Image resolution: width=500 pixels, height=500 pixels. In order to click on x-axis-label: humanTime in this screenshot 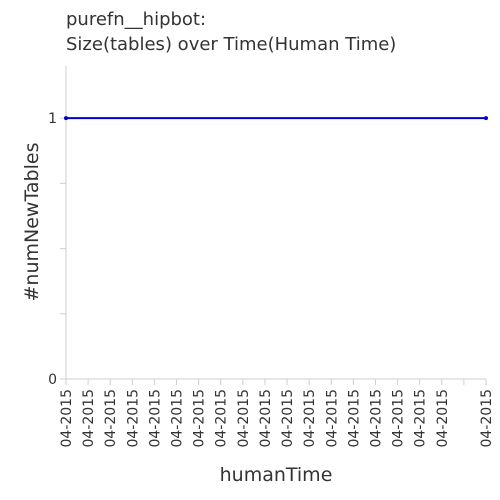, I will do `click(276, 475)`.